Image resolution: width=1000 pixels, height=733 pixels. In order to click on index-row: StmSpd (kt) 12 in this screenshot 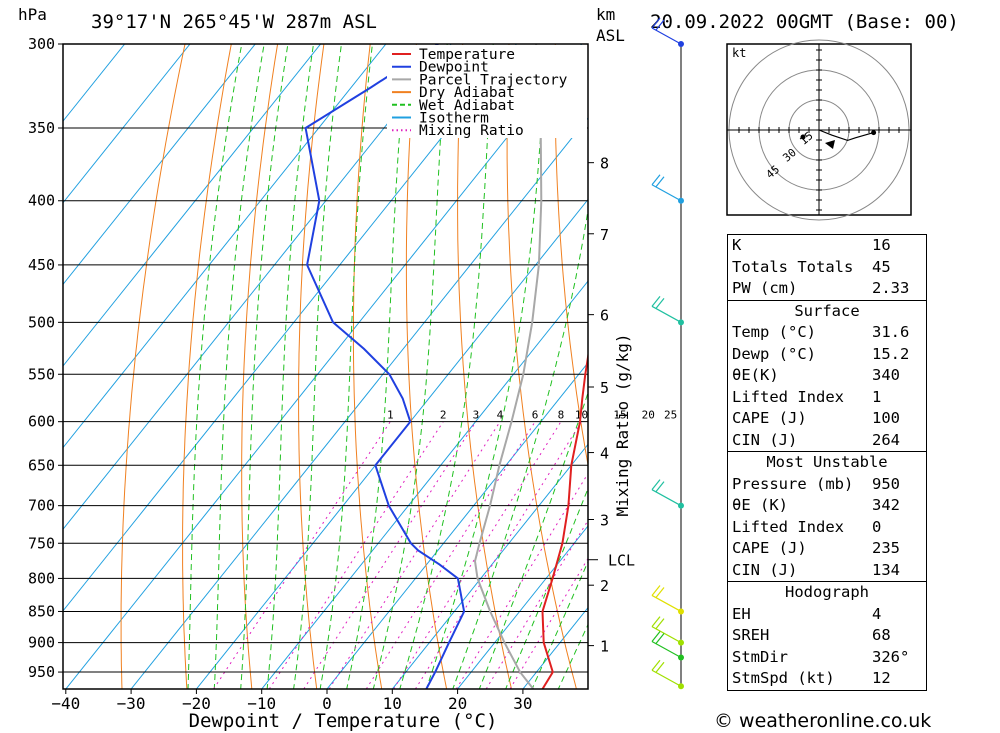, I will do `click(827, 679)`.